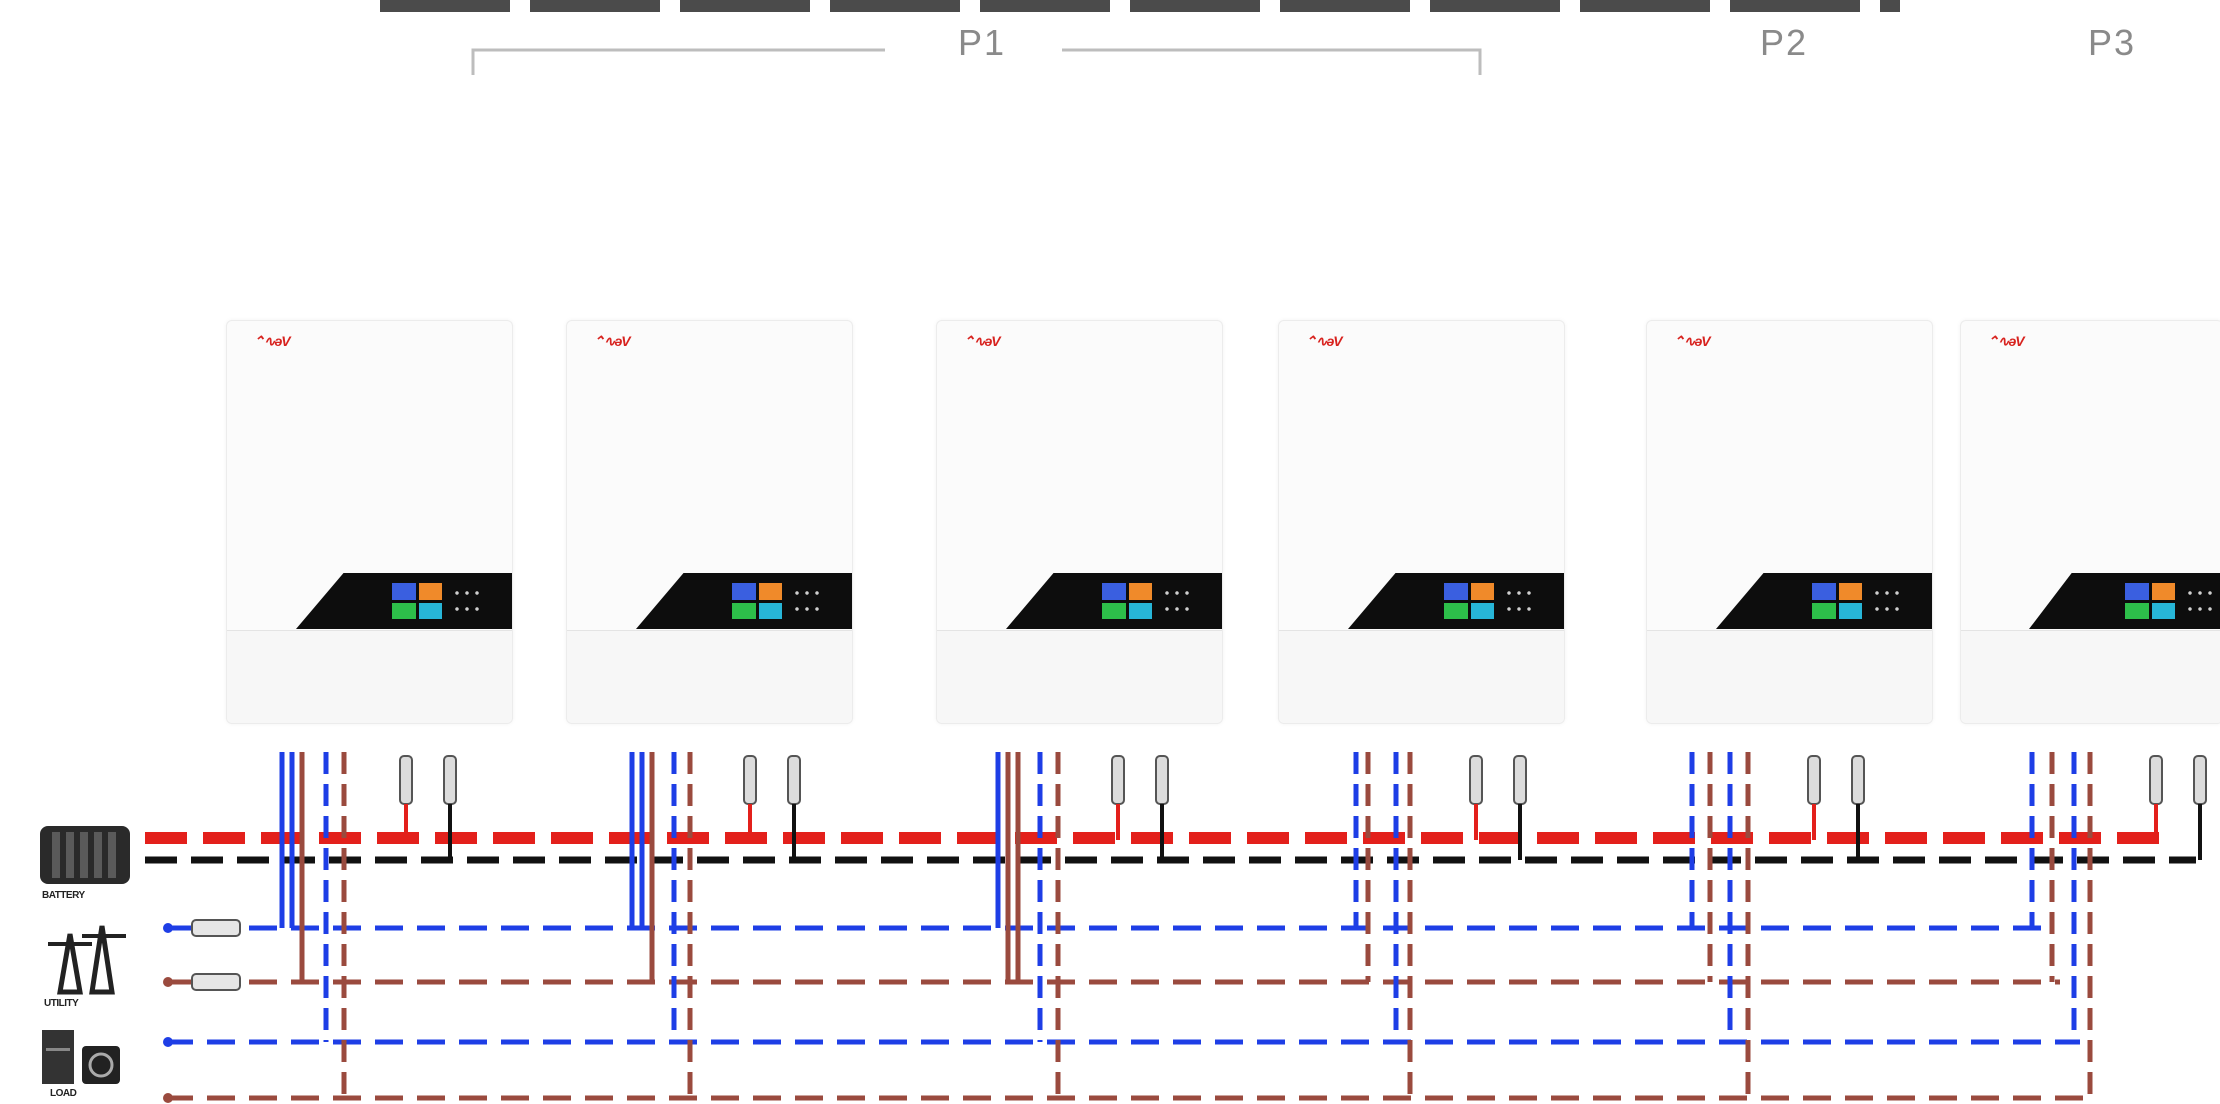 The image size is (2220, 1104). What do you see at coordinates (85, 855) in the screenshot?
I see `battery-icon` at bounding box center [85, 855].